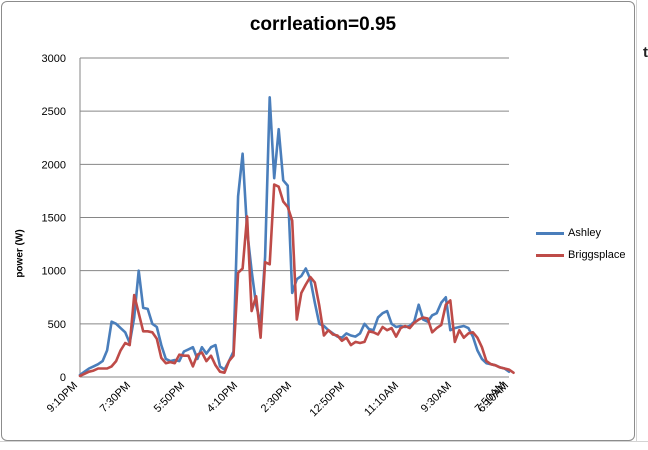  Describe the element at coordinates (550, 233) in the screenshot. I see `legend-swatch-ashley` at that location.